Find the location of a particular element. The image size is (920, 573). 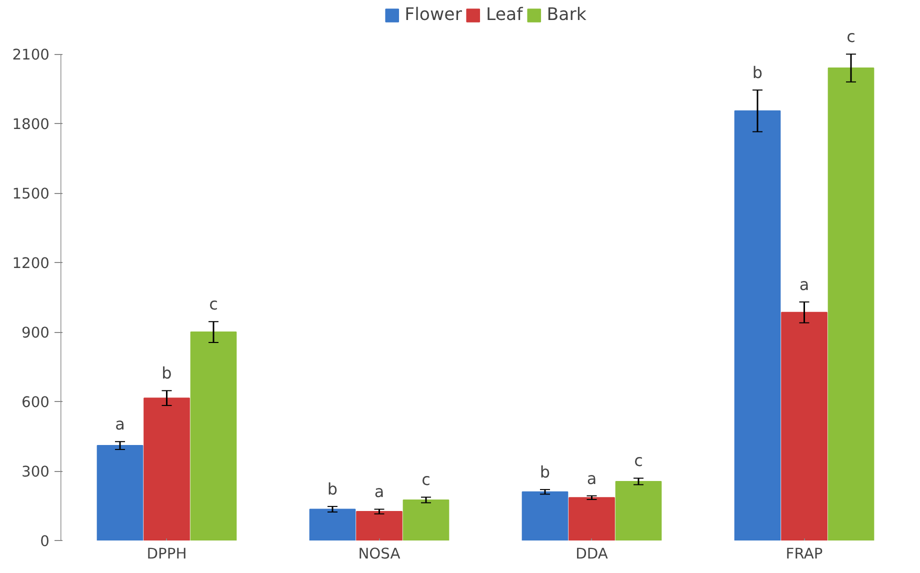

y-tick-label: 900 is located at coordinates (36, 333).